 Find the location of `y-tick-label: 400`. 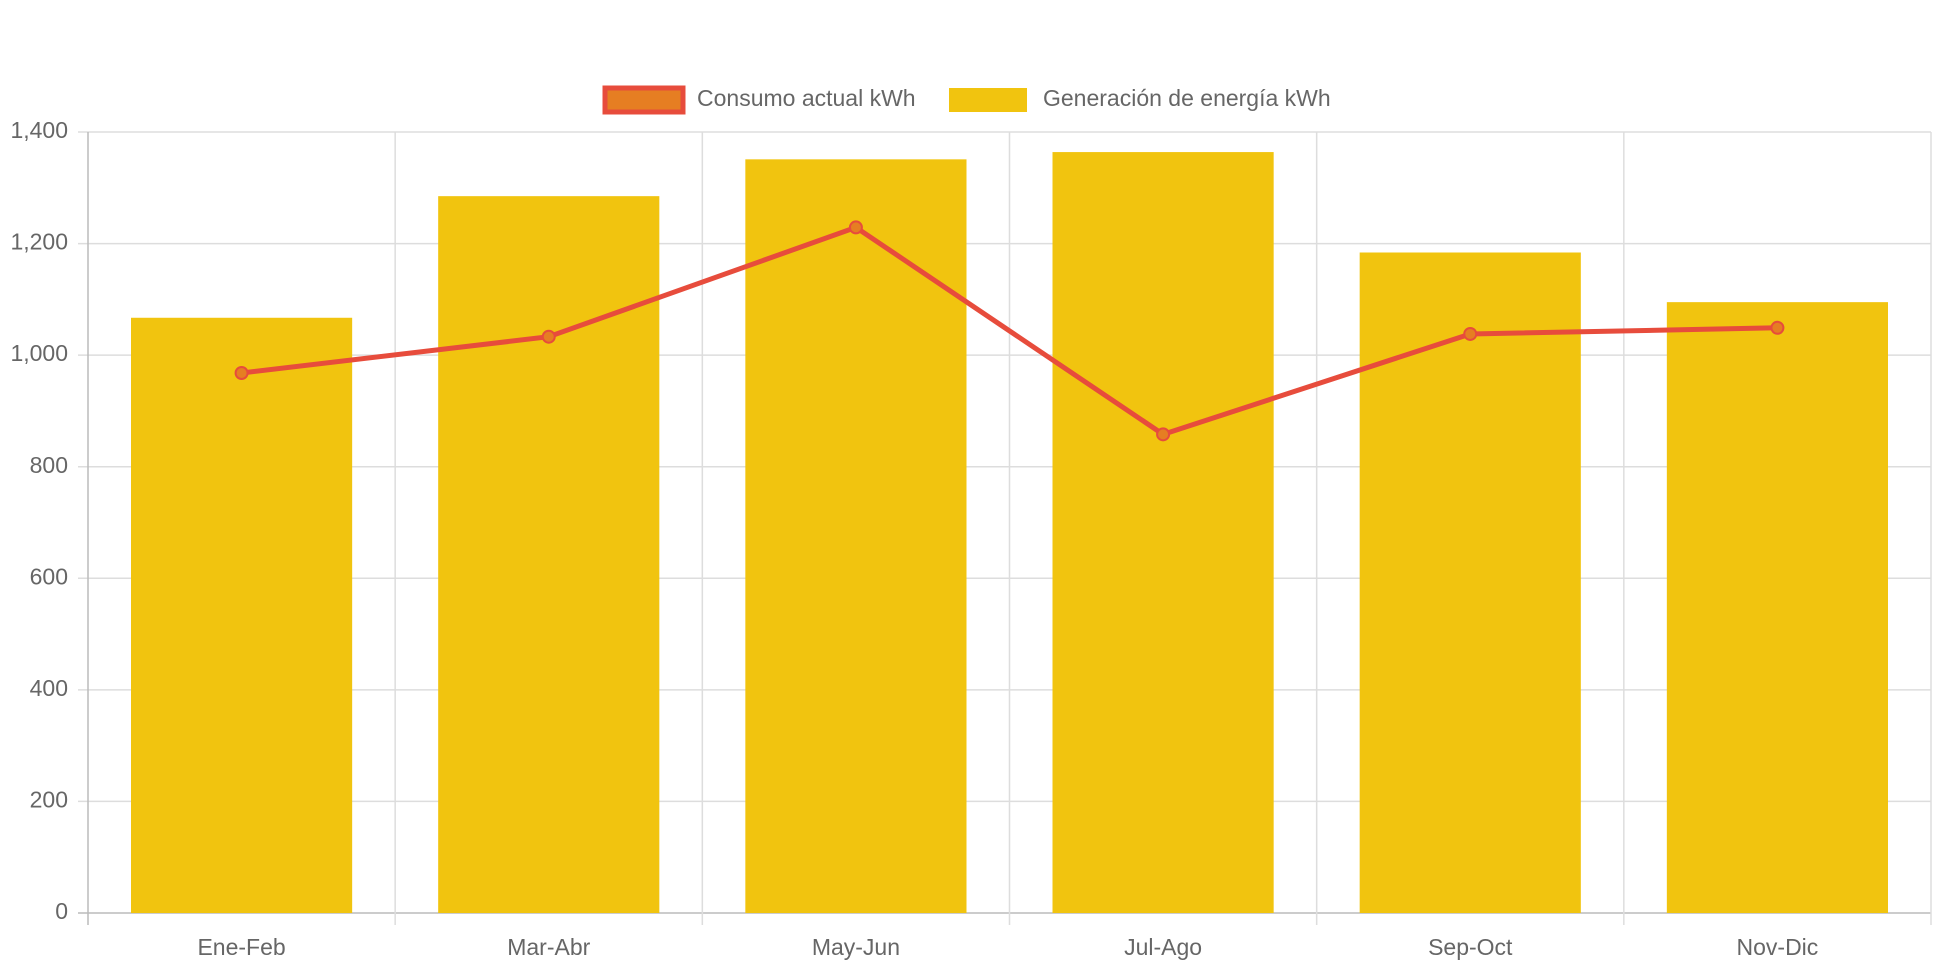

y-tick-label: 400 is located at coordinates (49, 688).